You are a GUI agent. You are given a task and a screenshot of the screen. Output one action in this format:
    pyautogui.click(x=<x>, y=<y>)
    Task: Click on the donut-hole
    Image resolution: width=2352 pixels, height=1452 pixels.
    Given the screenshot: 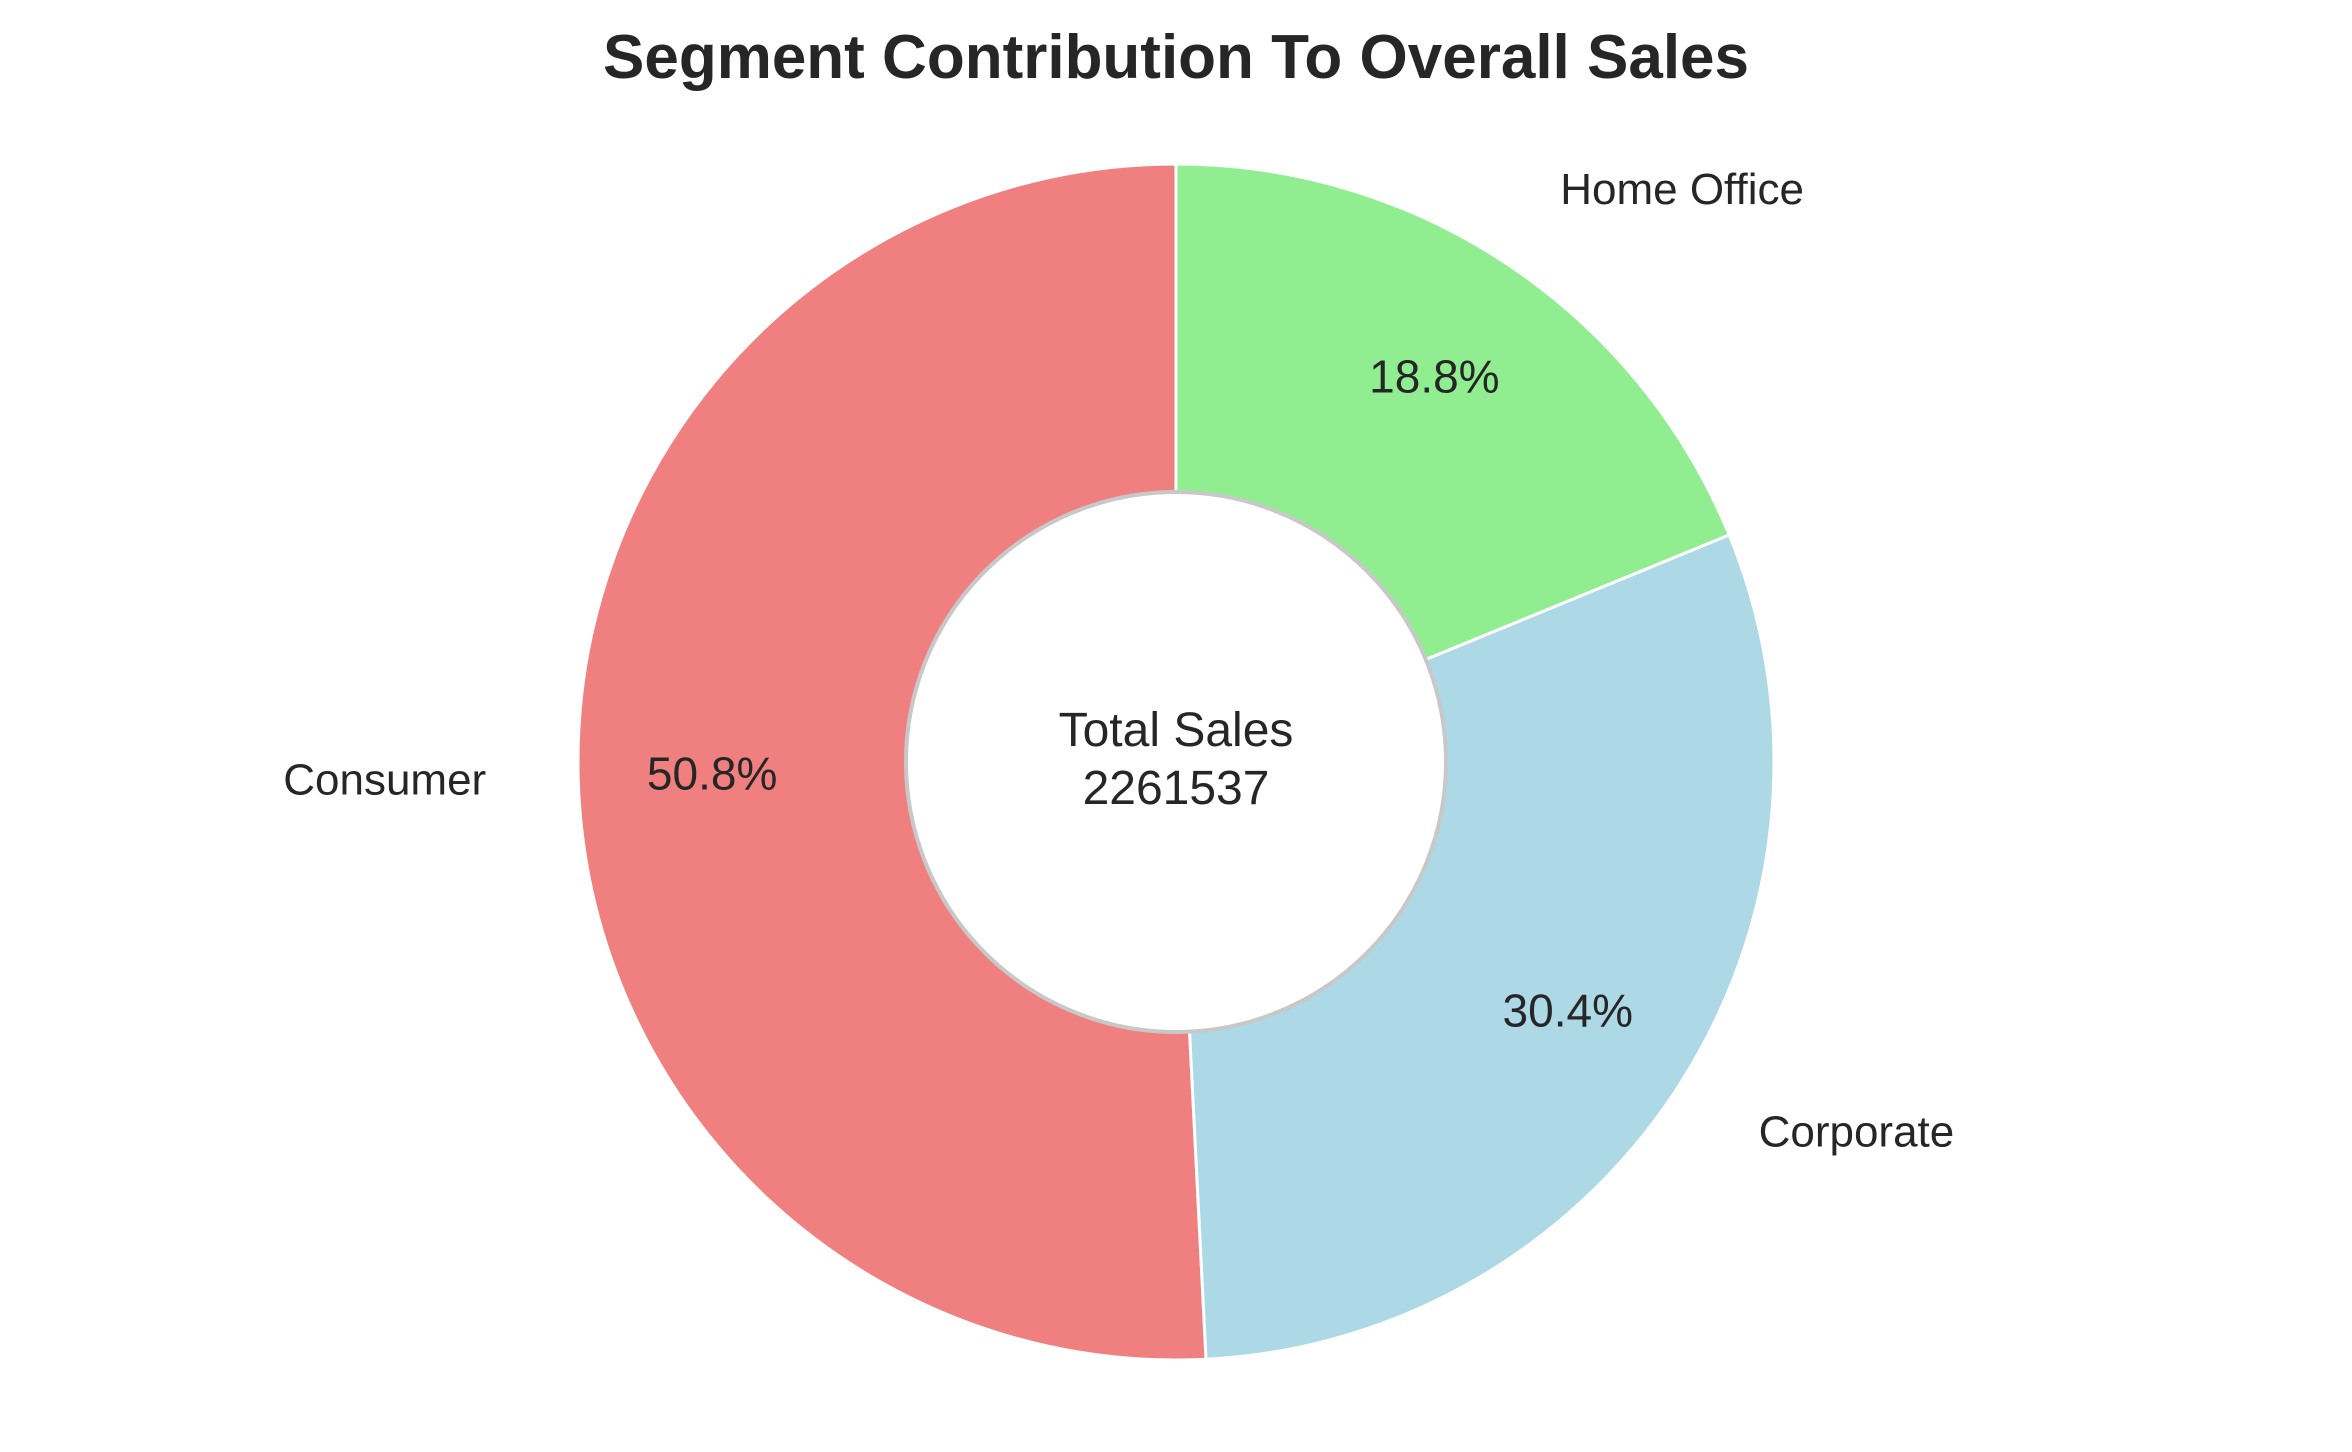 What is the action you would take?
    pyautogui.click(x=1176, y=762)
    